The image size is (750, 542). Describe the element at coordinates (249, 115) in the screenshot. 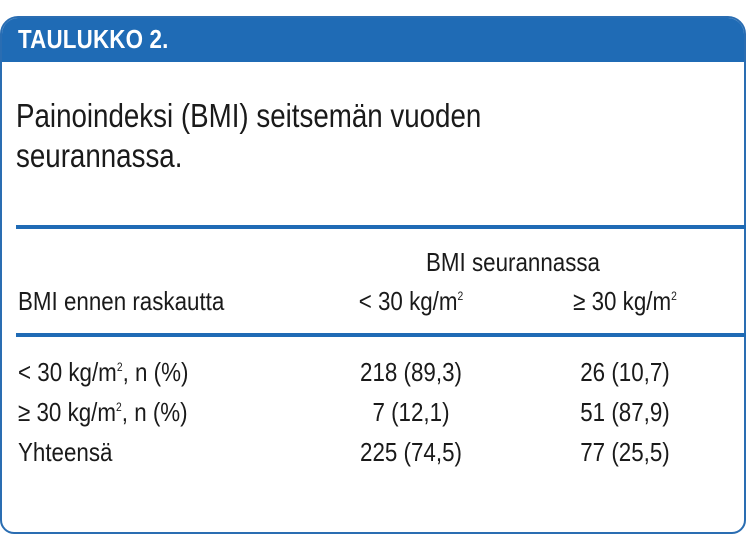

I see `table-title-line1: Painoindeksi (BMI) seitsemän vuoden` at that location.